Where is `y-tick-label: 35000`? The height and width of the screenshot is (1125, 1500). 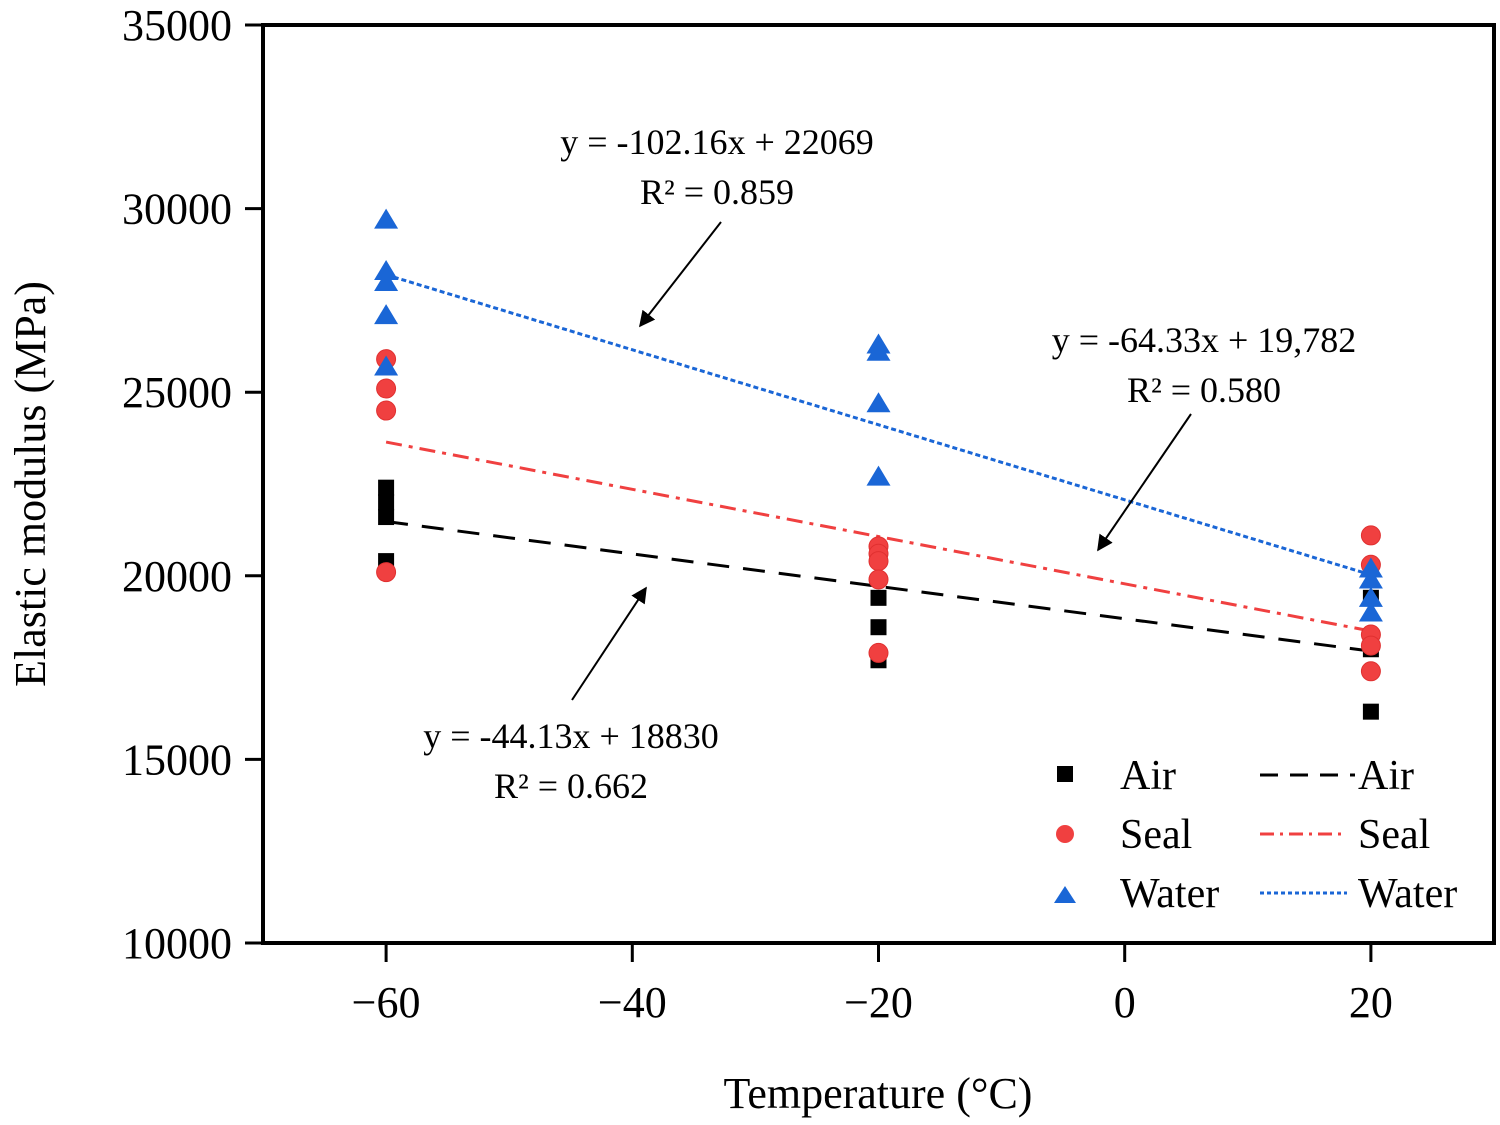 y-tick-label: 35000 is located at coordinates (177, 25).